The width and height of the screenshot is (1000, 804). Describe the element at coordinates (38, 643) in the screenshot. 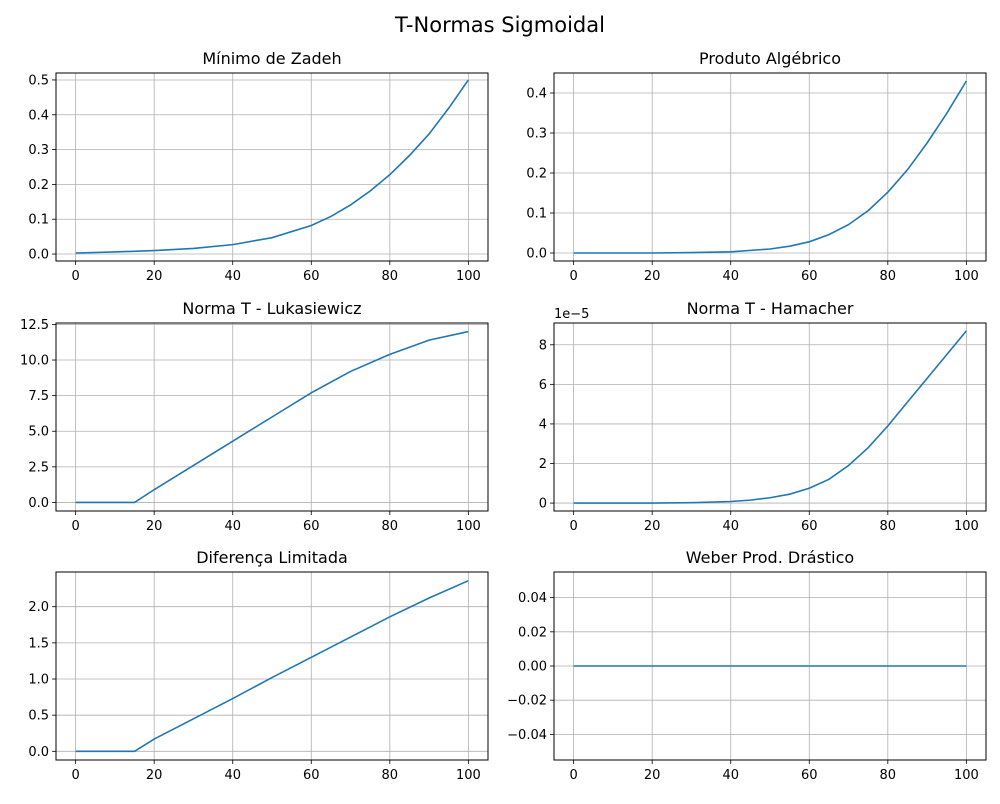

I see `y-tick-label: 1.5` at that location.